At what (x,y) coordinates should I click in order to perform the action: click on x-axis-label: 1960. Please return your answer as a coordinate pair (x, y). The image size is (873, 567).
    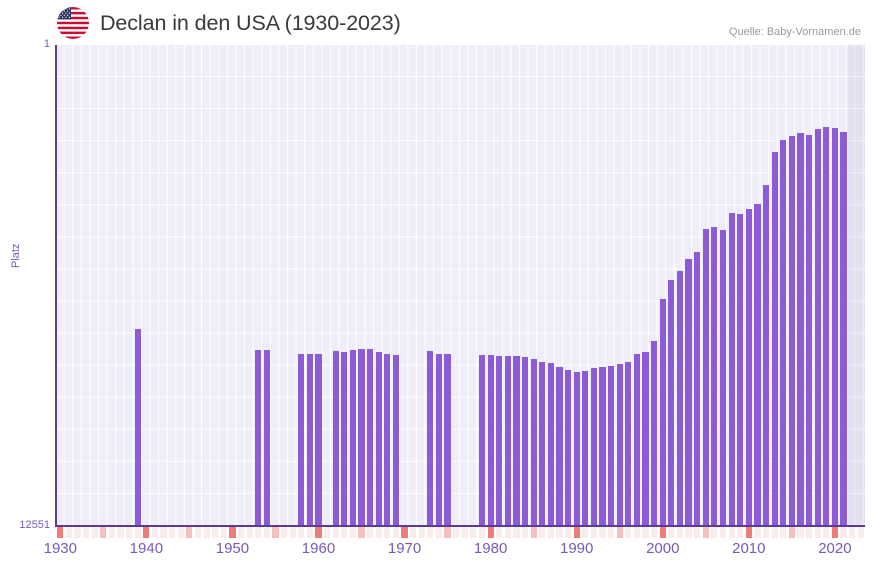
    Looking at the image, I should click on (318, 548).